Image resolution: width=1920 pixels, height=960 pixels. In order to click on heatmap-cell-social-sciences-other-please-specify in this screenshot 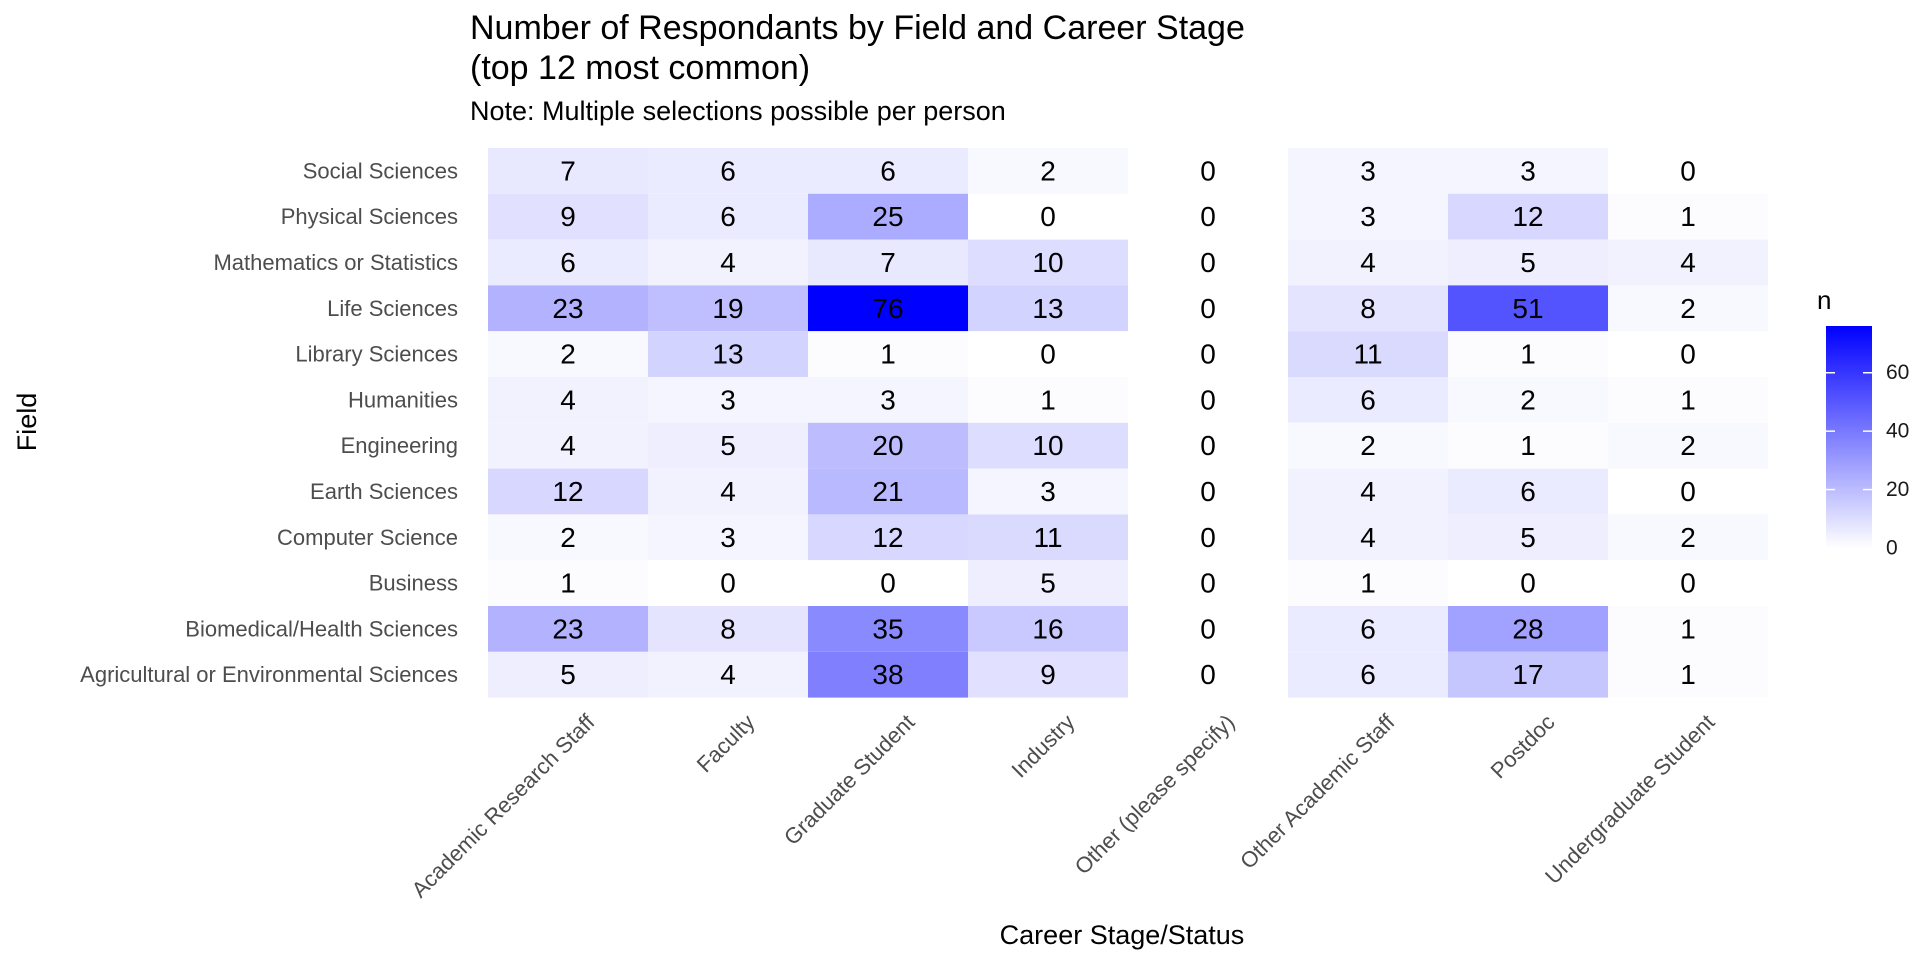, I will do `click(1208, 171)`.